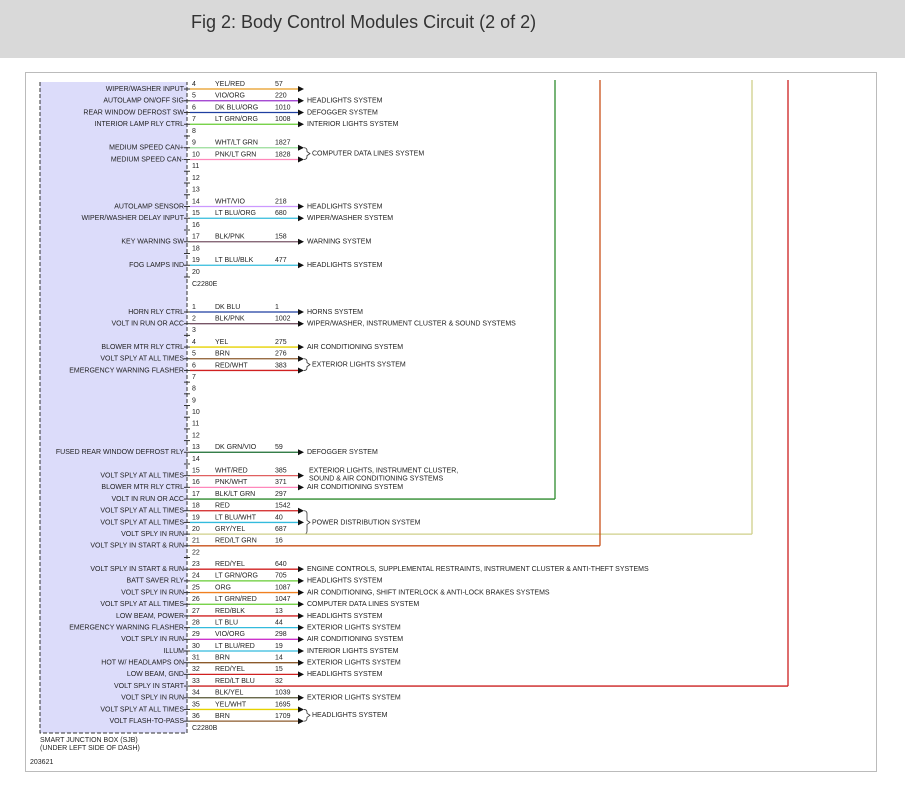 The height and width of the screenshot is (789, 905). I want to click on header-bar, so click(452, 29).